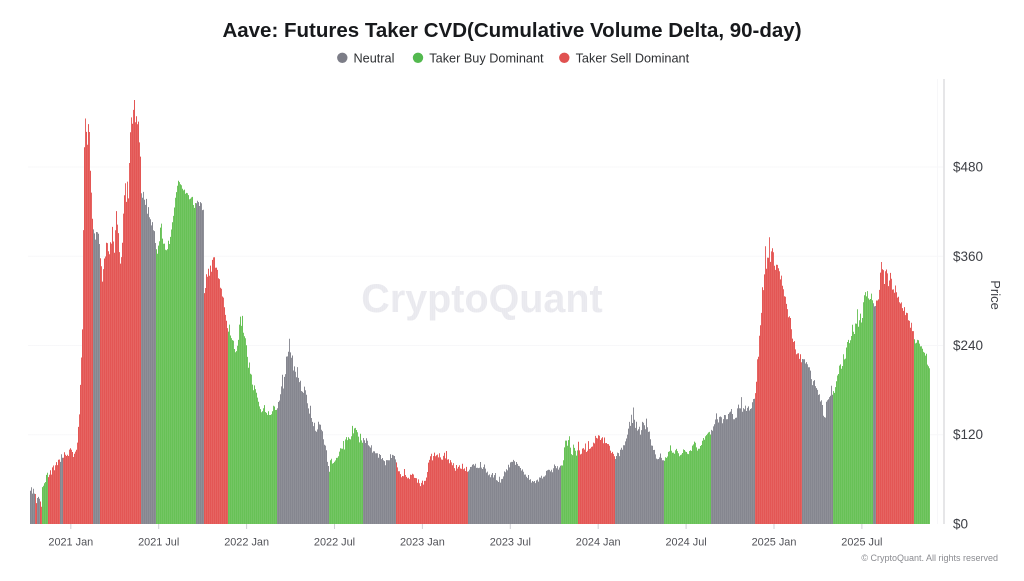 The image size is (1024, 581). Describe the element at coordinates (422, 543) in the screenshot. I see `svg-text: 2023 Jan` at that location.